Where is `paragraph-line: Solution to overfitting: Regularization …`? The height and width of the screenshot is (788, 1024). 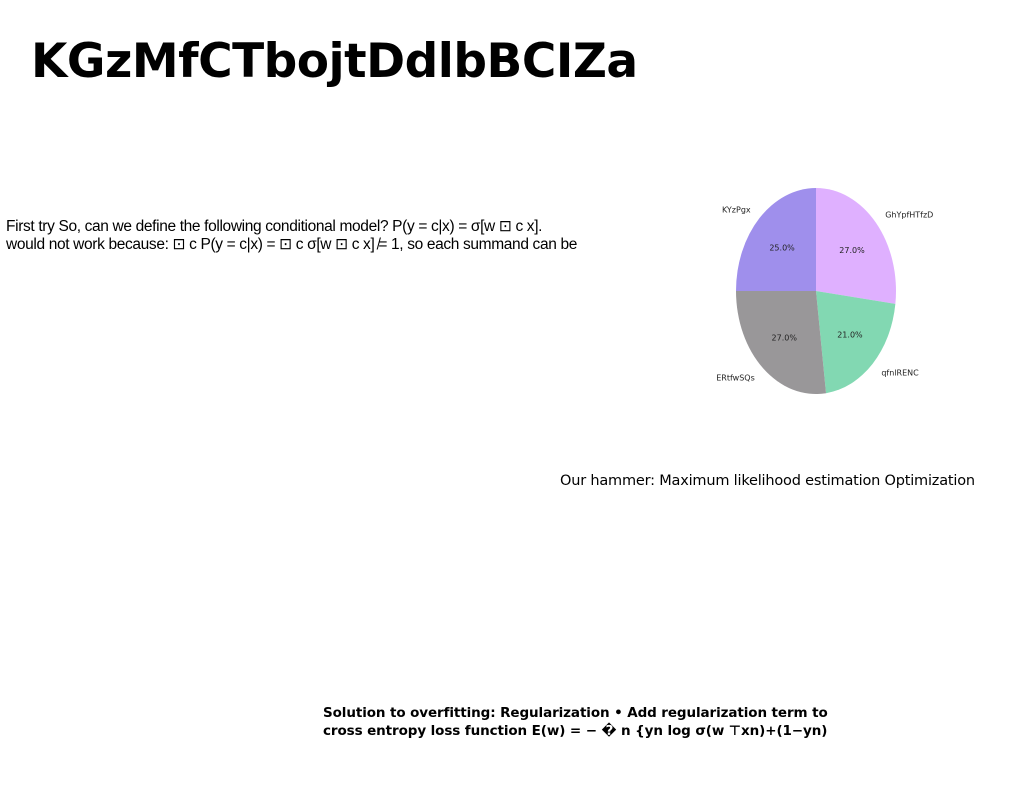
paragraph-line: Solution to overfitting: Regularization … is located at coordinates (575, 713).